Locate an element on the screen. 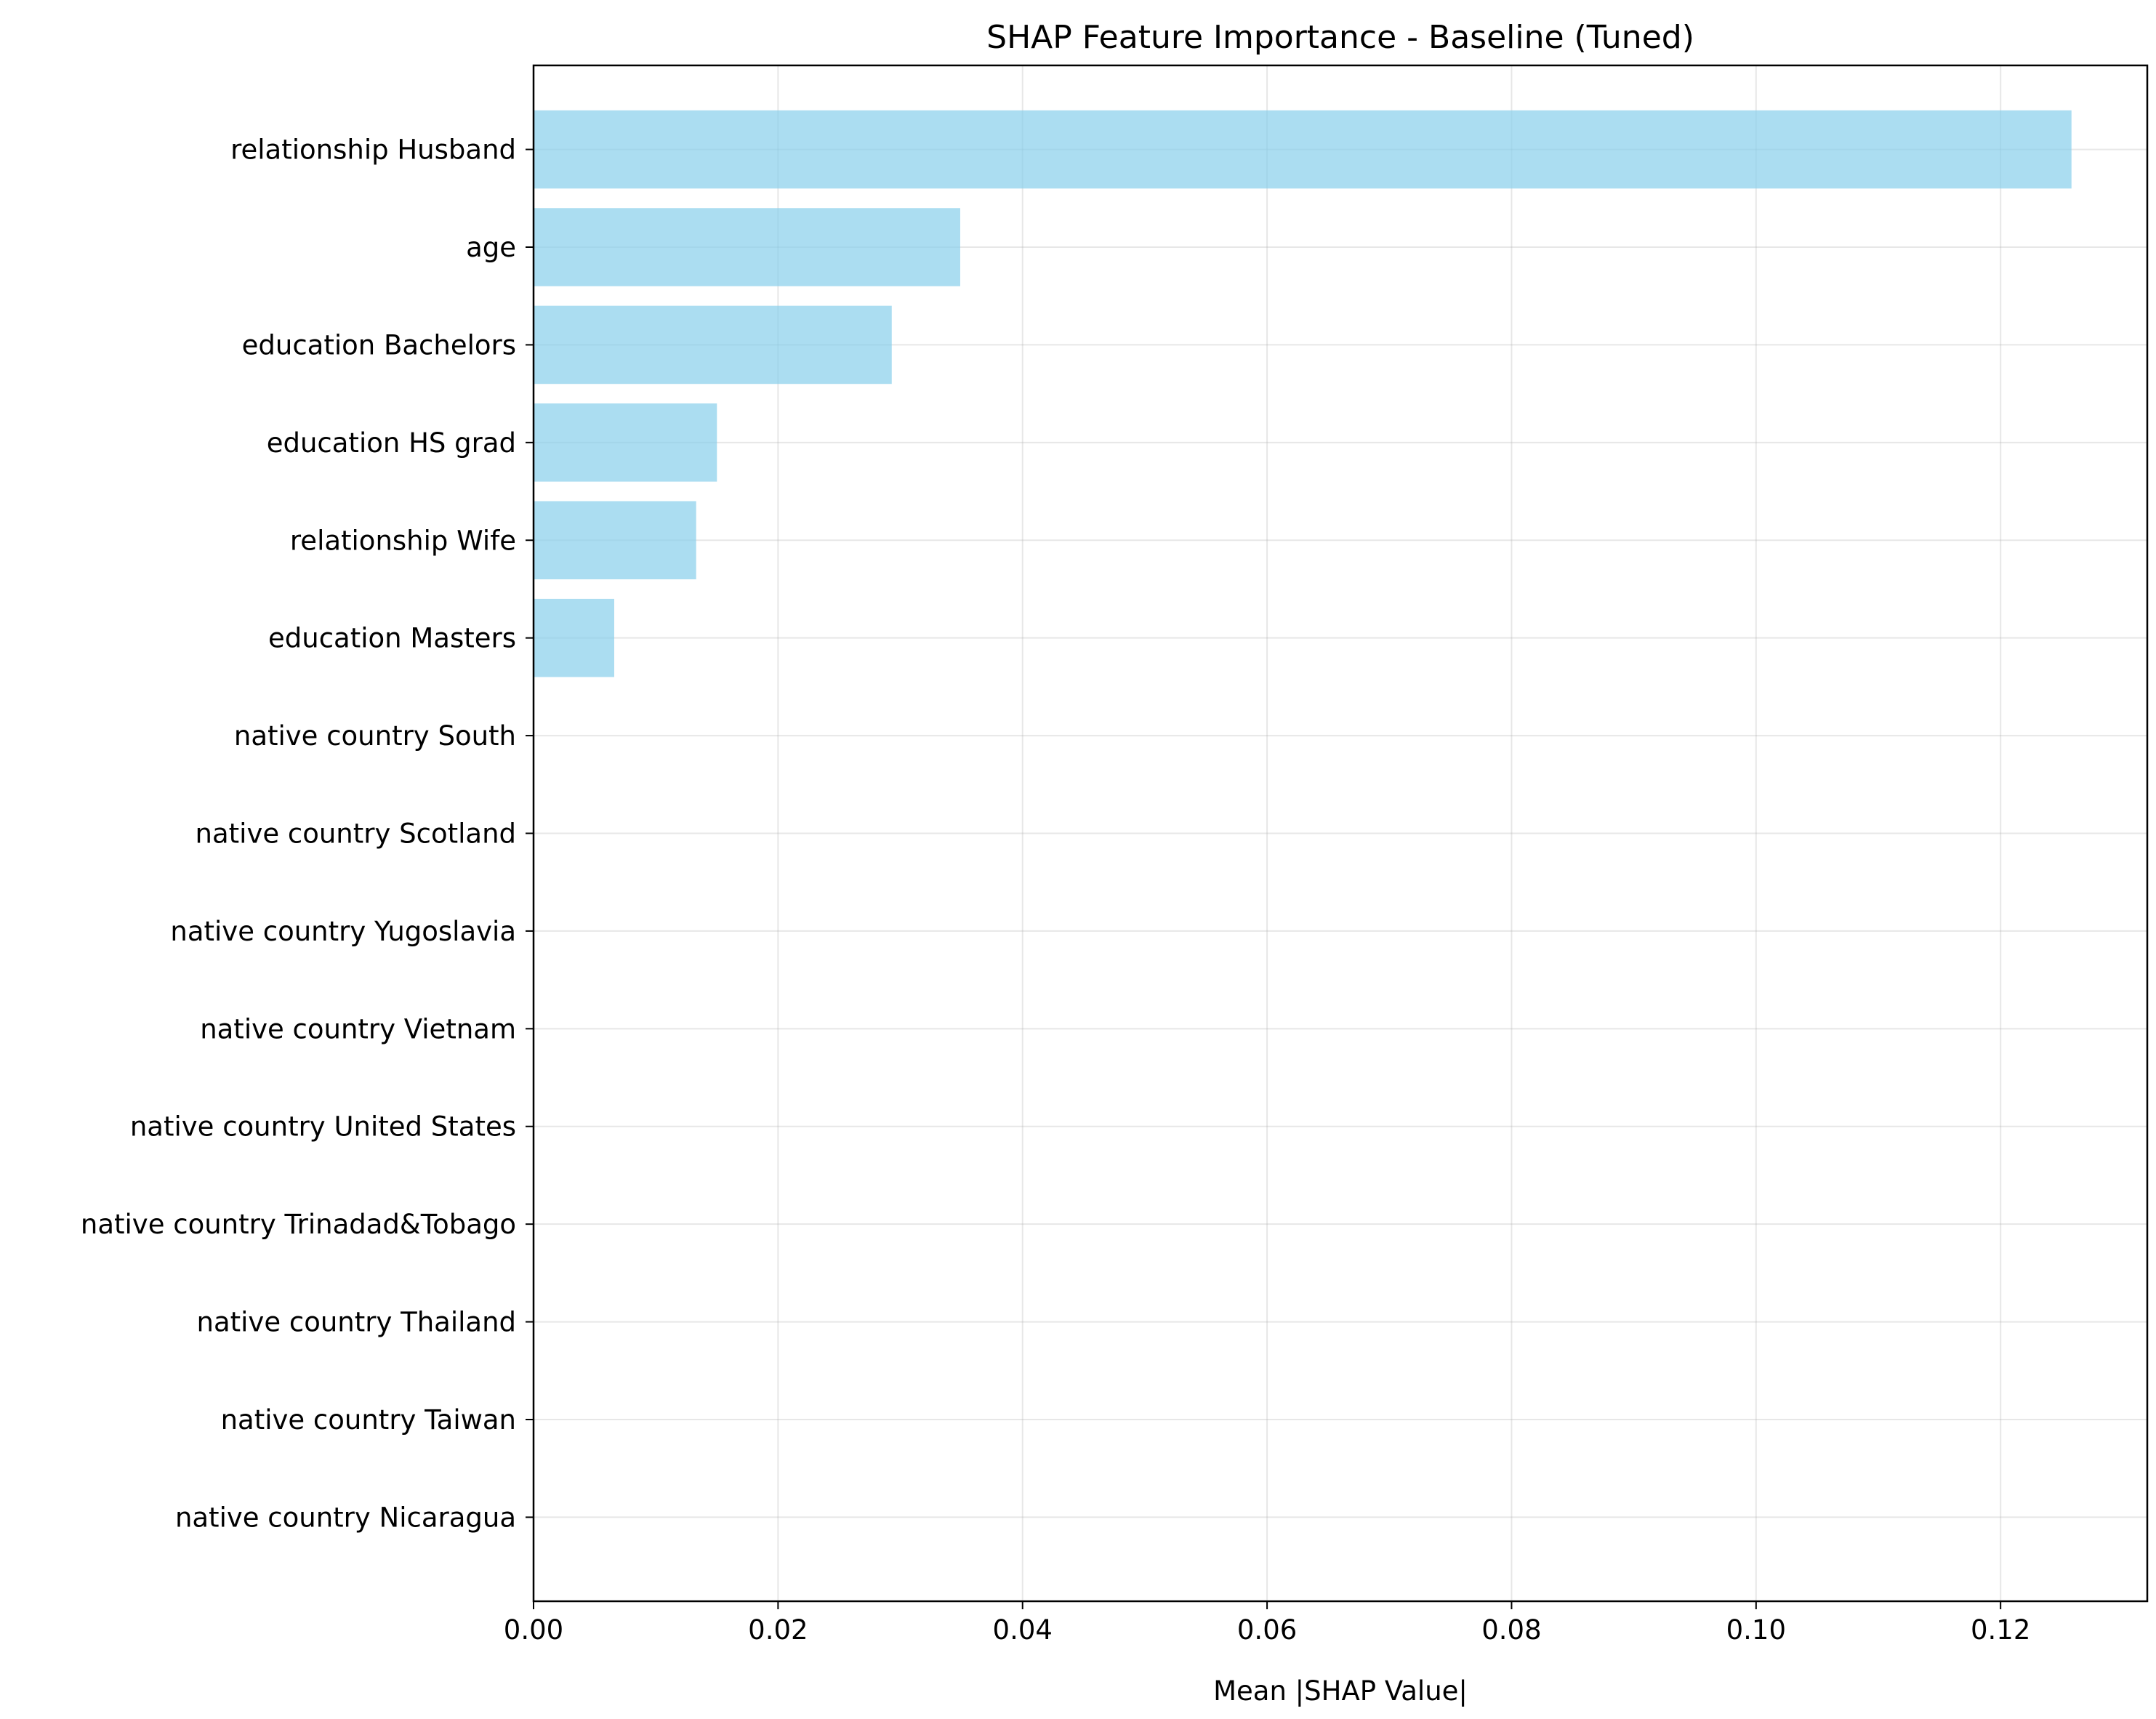 Image resolution: width=2156 pixels, height=1719 pixels. y-tick-label: education Bachelors is located at coordinates (379, 345).